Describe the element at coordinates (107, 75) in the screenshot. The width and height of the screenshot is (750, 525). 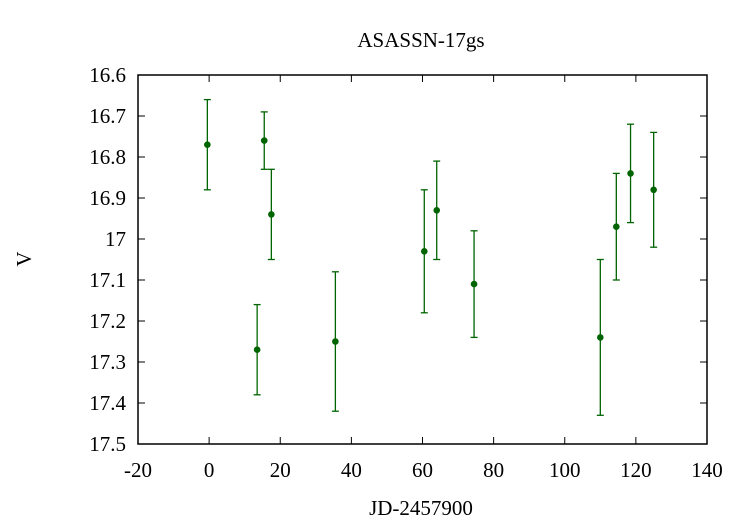
I see `y-tick-label: 16.6` at that location.